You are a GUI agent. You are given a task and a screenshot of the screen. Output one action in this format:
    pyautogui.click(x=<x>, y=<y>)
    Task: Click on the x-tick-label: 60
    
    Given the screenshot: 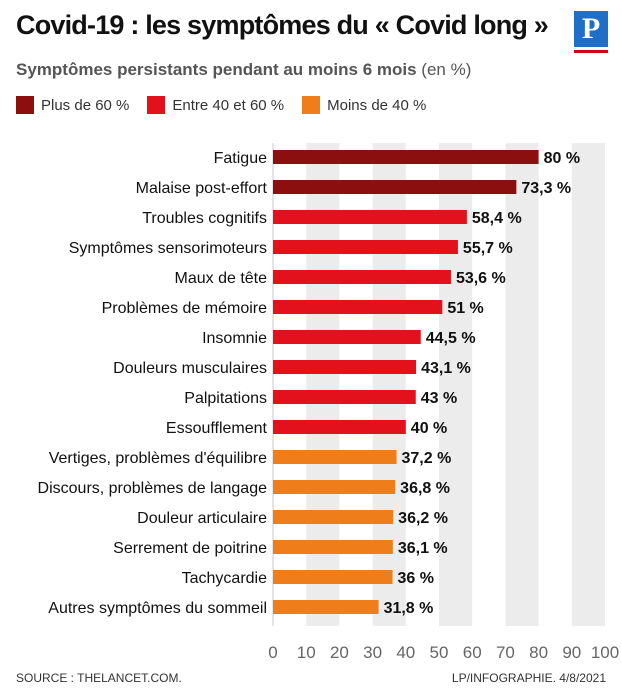 What is the action you would take?
    pyautogui.click(x=472, y=652)
    